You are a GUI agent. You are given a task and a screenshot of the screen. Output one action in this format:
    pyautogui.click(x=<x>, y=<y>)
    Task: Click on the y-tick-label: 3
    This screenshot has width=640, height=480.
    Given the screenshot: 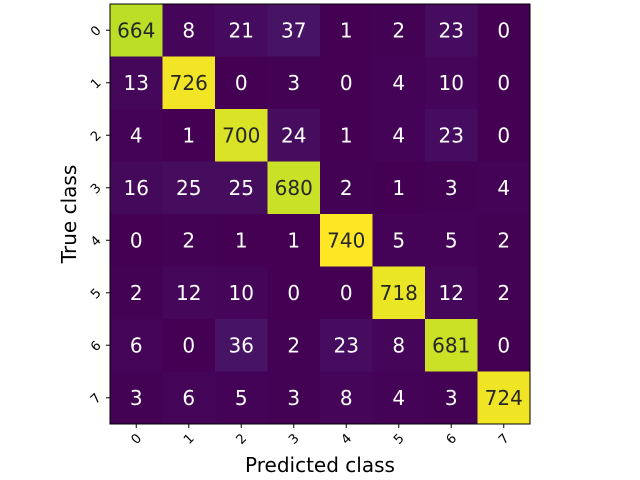 What is the action you would take?
    pyautogui.click(x=96, y=189)
    